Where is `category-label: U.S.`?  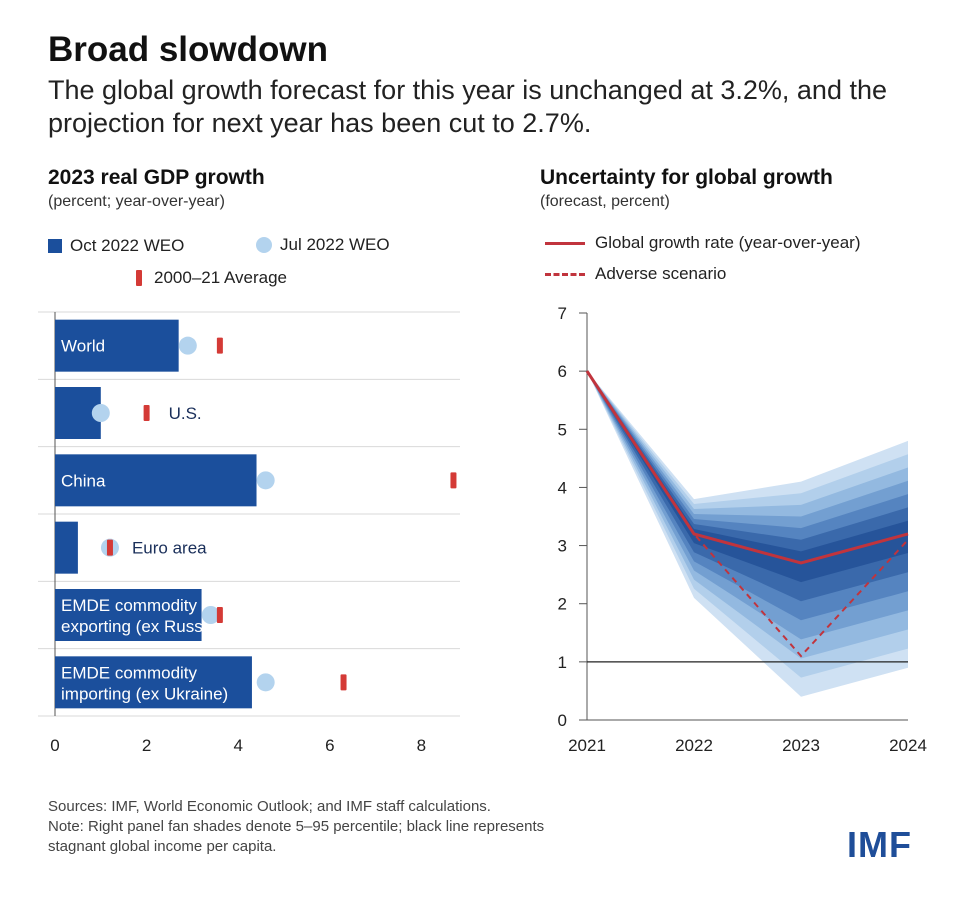
category-label: U.S. is located at coordinates (185, 413).